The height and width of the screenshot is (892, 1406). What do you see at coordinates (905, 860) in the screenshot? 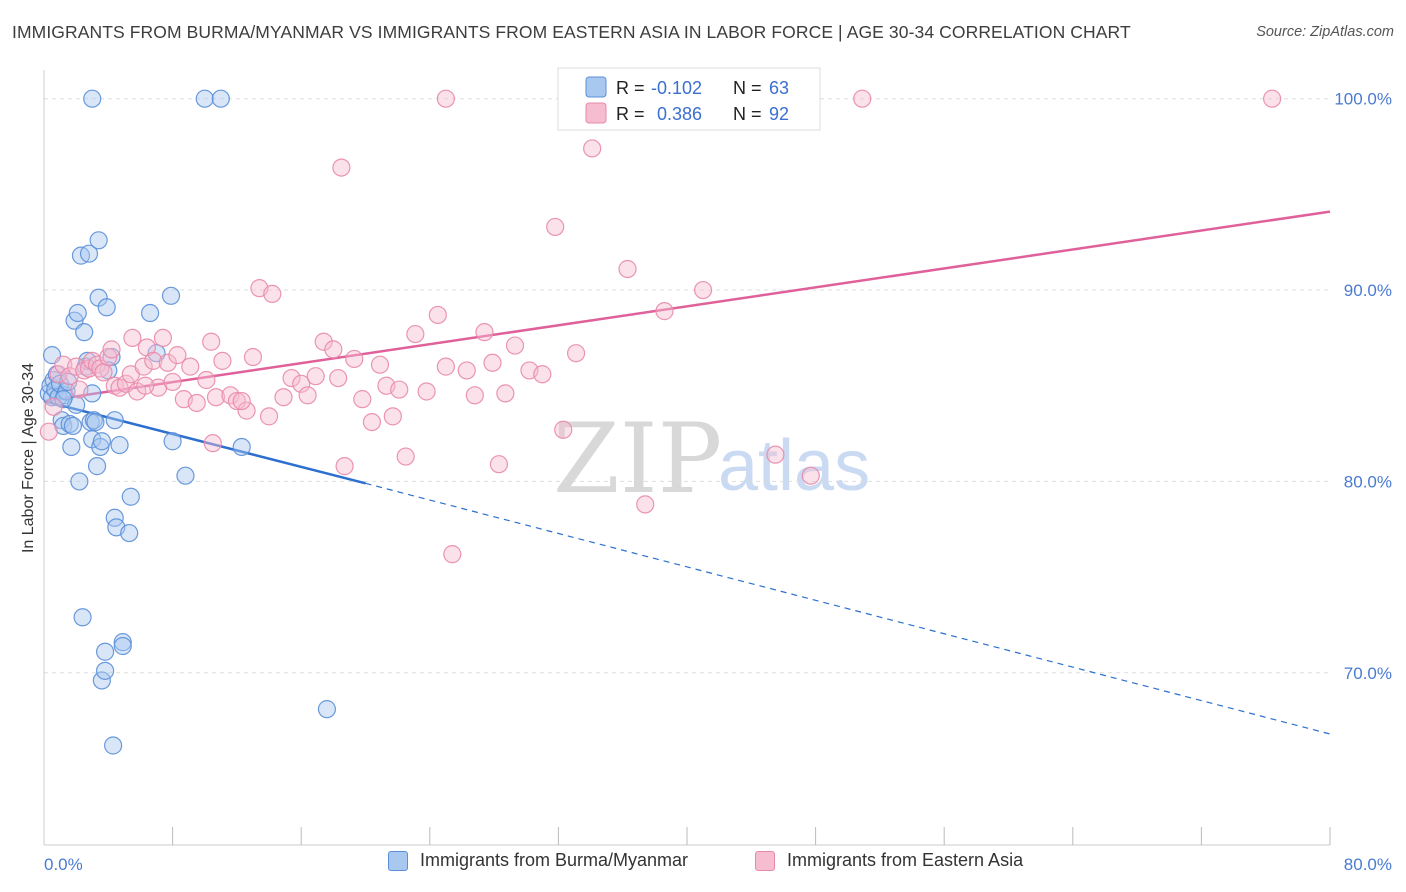
I see `bottom-legend-label: Immigrants from Eastern Asia` at bounding box center [905, 860].